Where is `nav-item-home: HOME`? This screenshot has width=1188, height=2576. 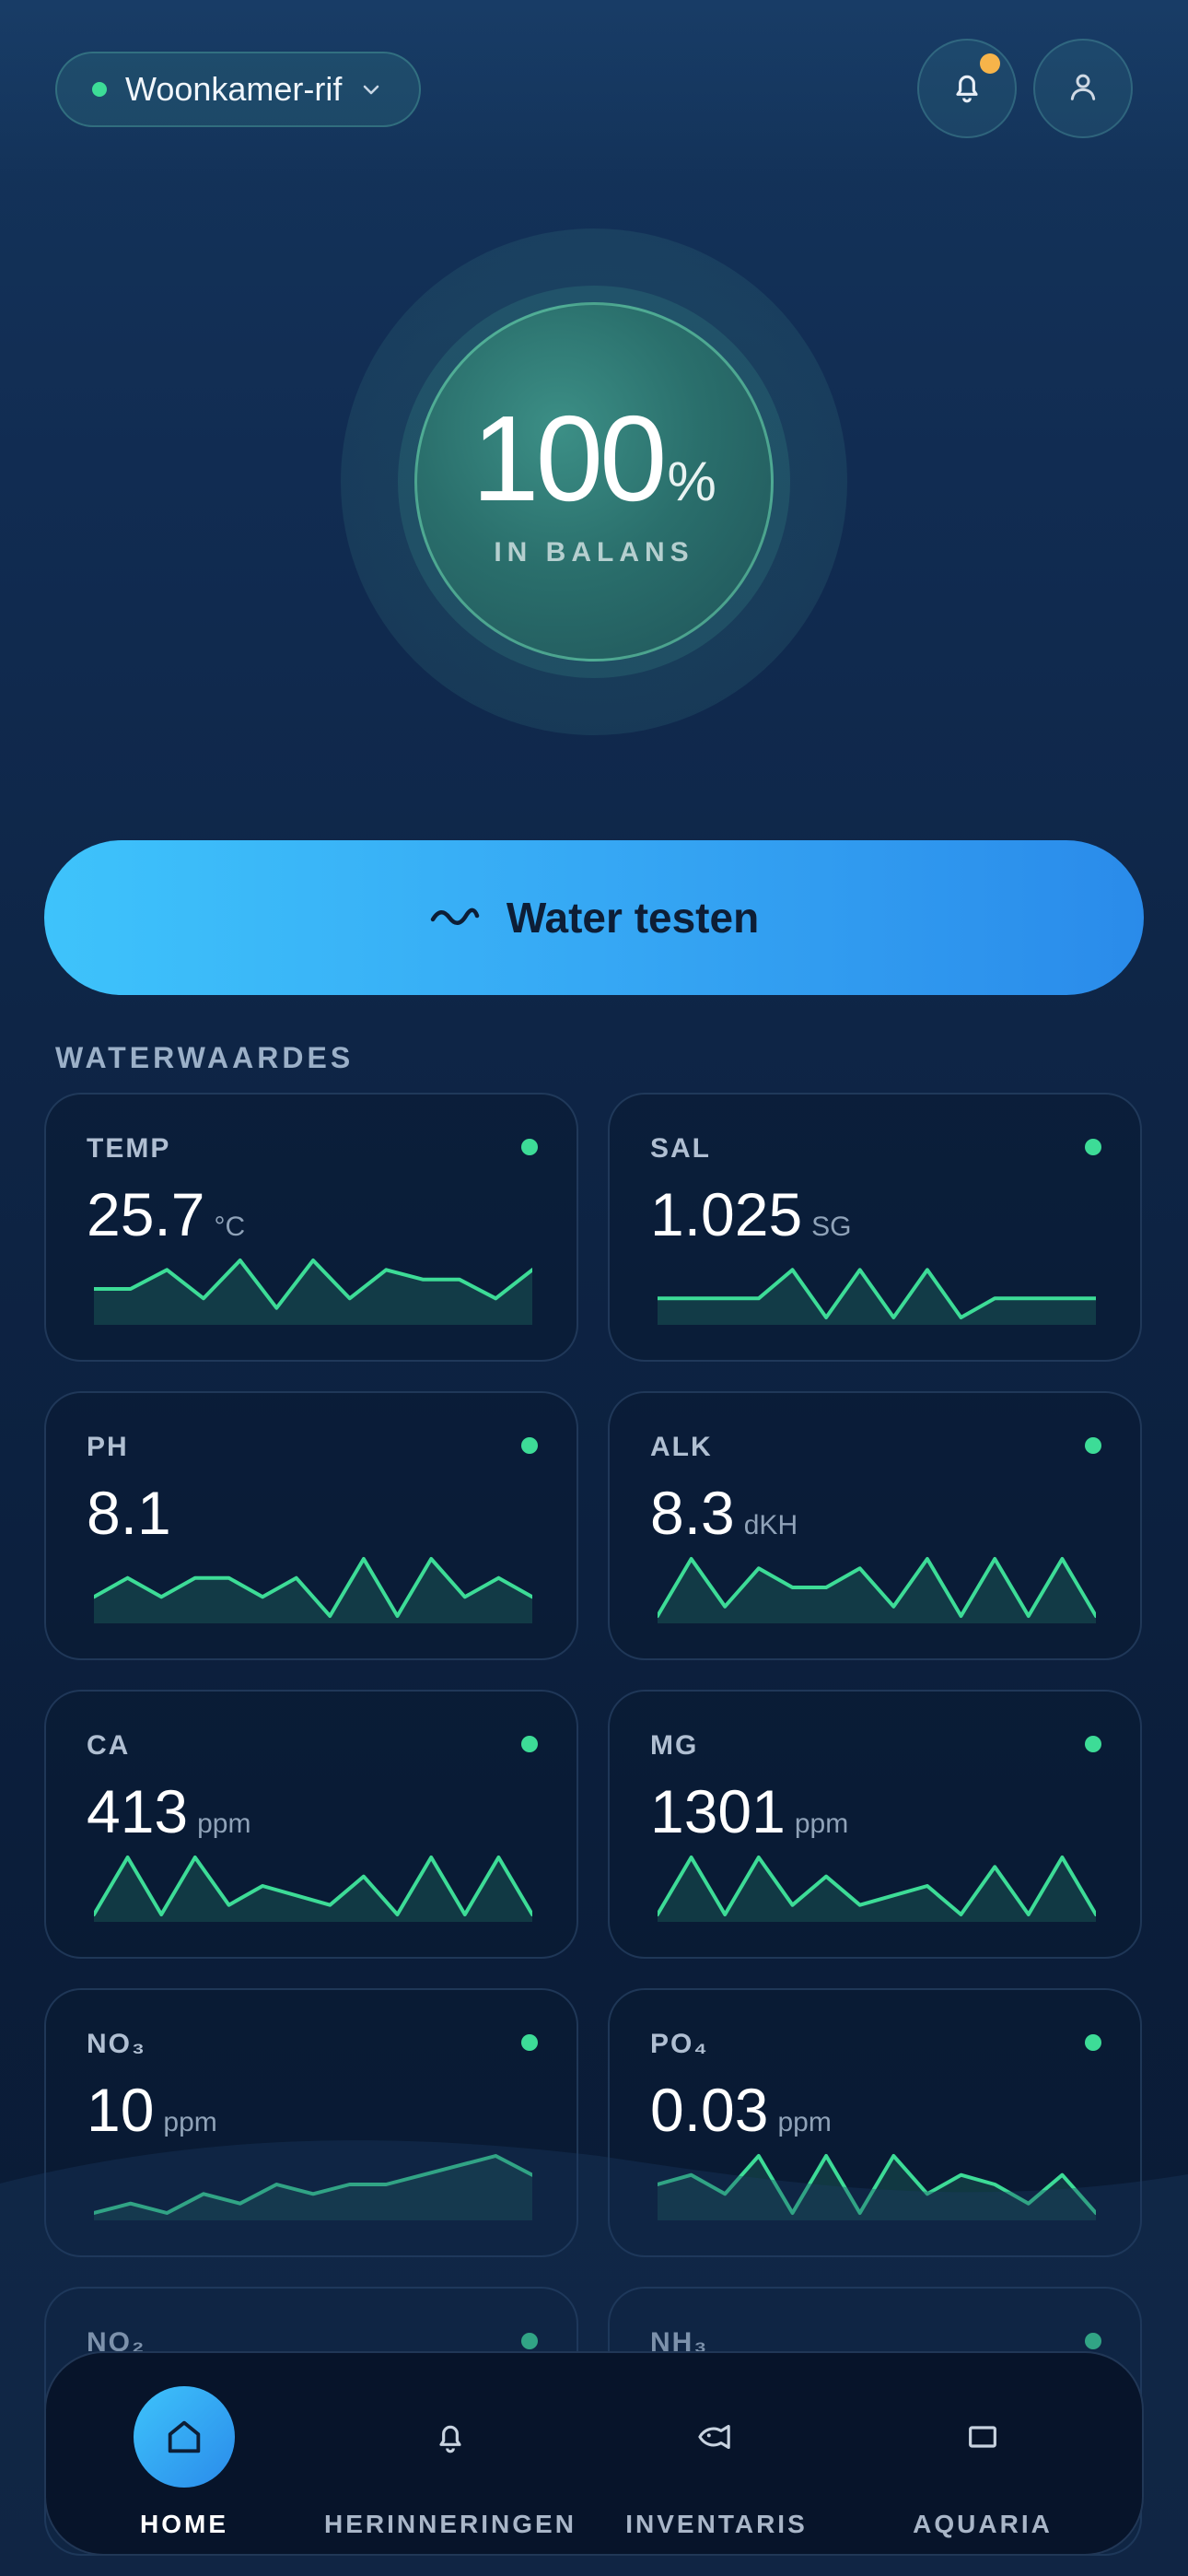
nav-item-home: HOME is located at coordinates (184, 2455).